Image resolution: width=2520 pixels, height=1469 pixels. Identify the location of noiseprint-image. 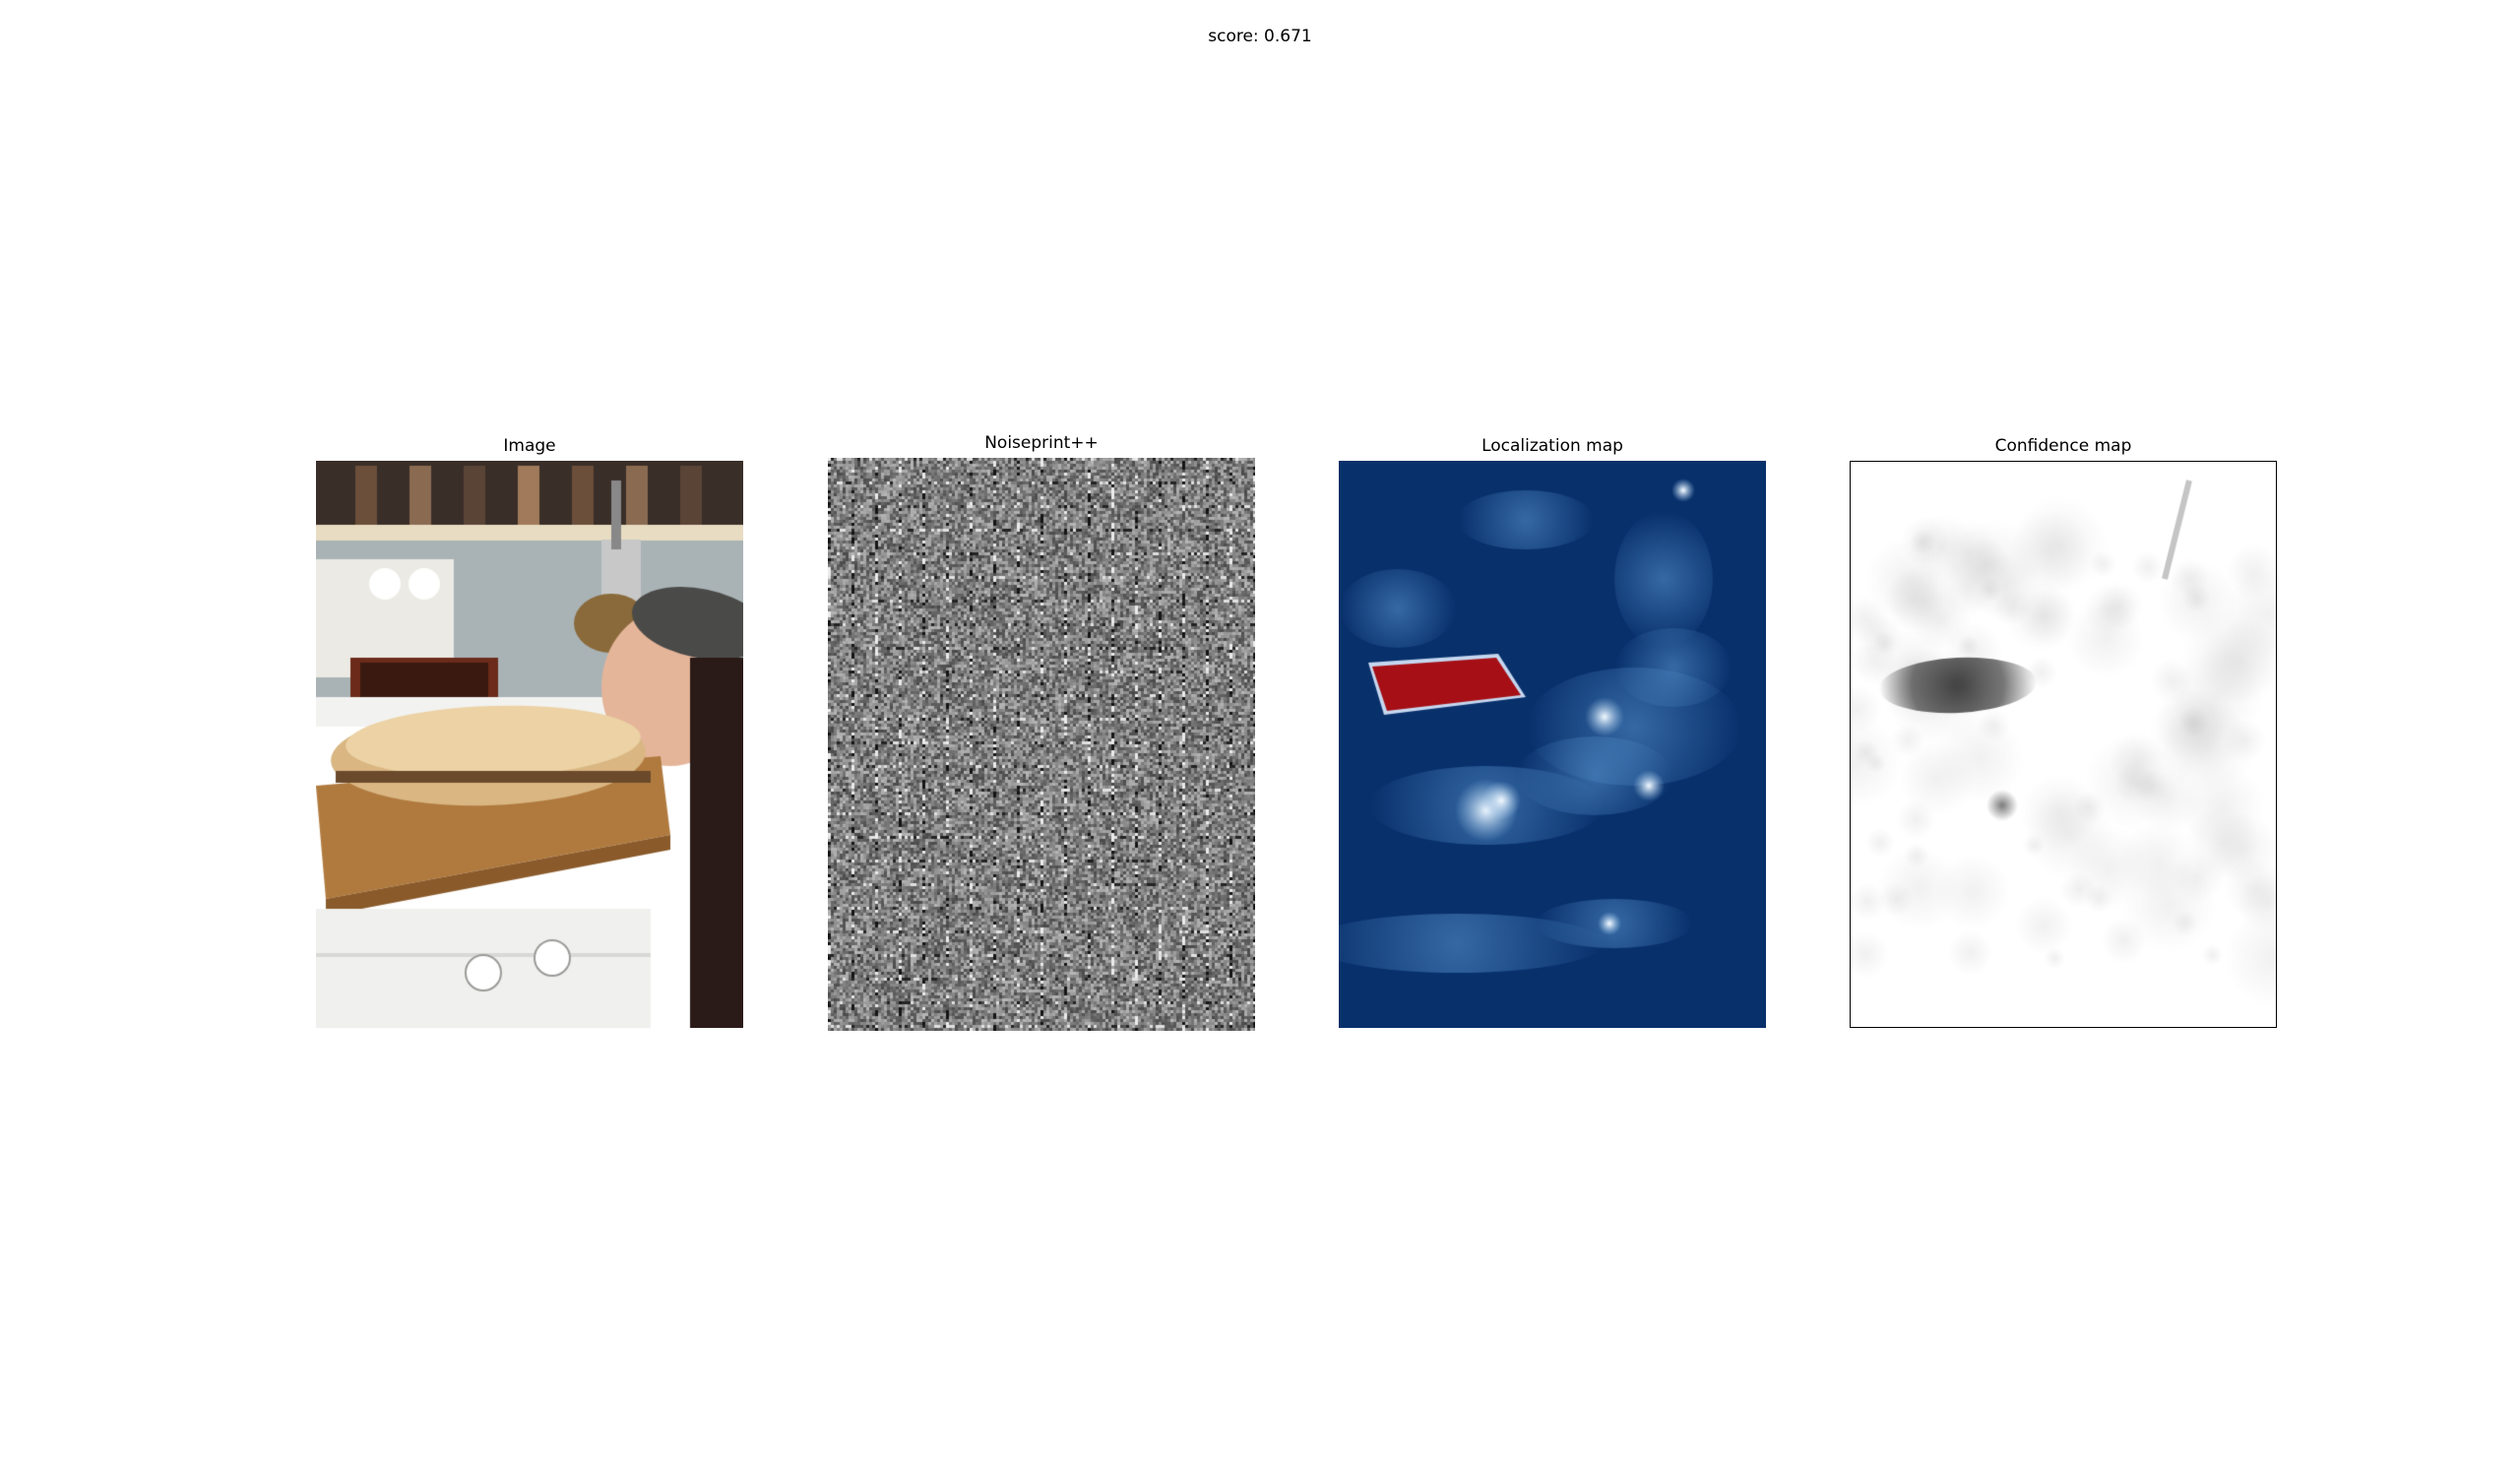
(1041, 745).